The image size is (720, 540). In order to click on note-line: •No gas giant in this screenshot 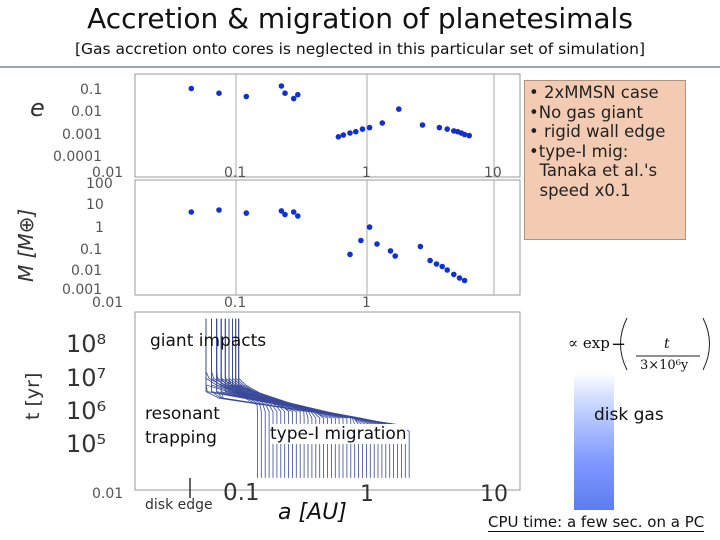, I will do `click(586, 112)`.